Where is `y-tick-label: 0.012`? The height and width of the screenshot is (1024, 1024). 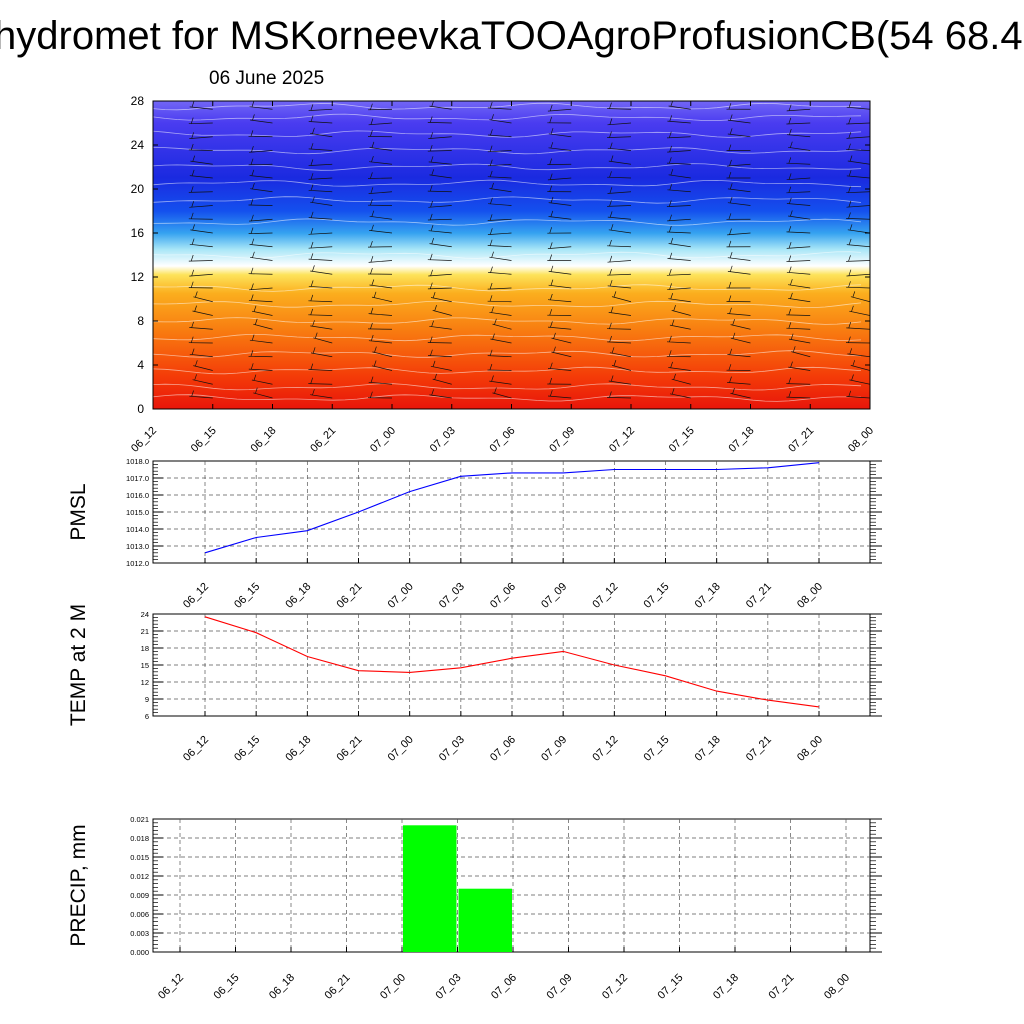
y-tick-label: 0.012 is located at coordinates (139, 876).